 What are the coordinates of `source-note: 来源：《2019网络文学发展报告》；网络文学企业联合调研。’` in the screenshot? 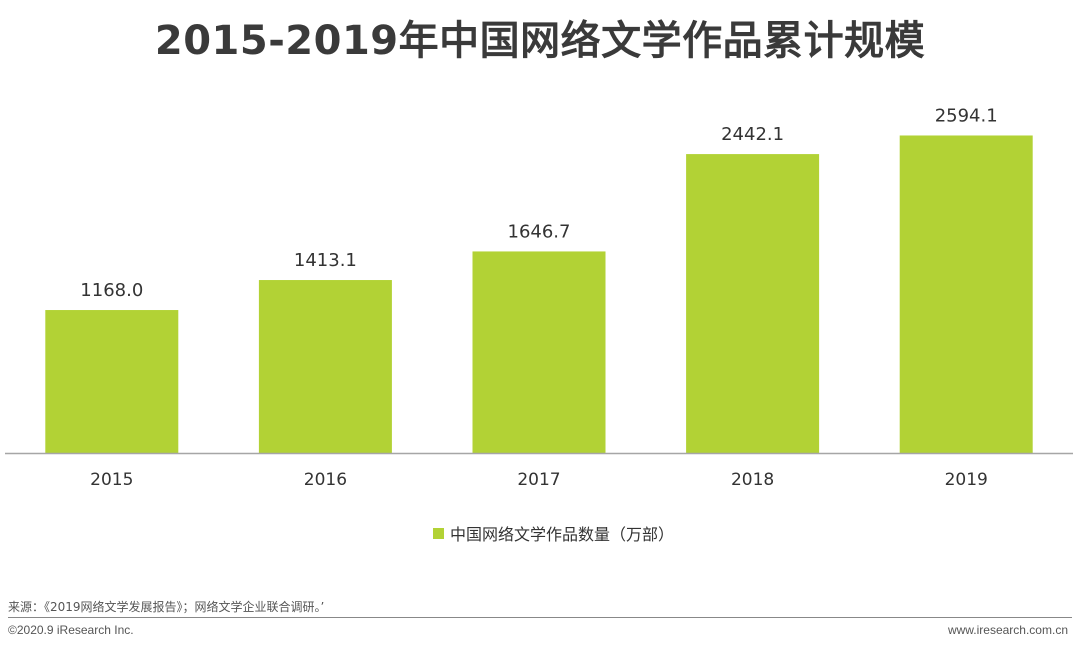 It's located at (166, 607).